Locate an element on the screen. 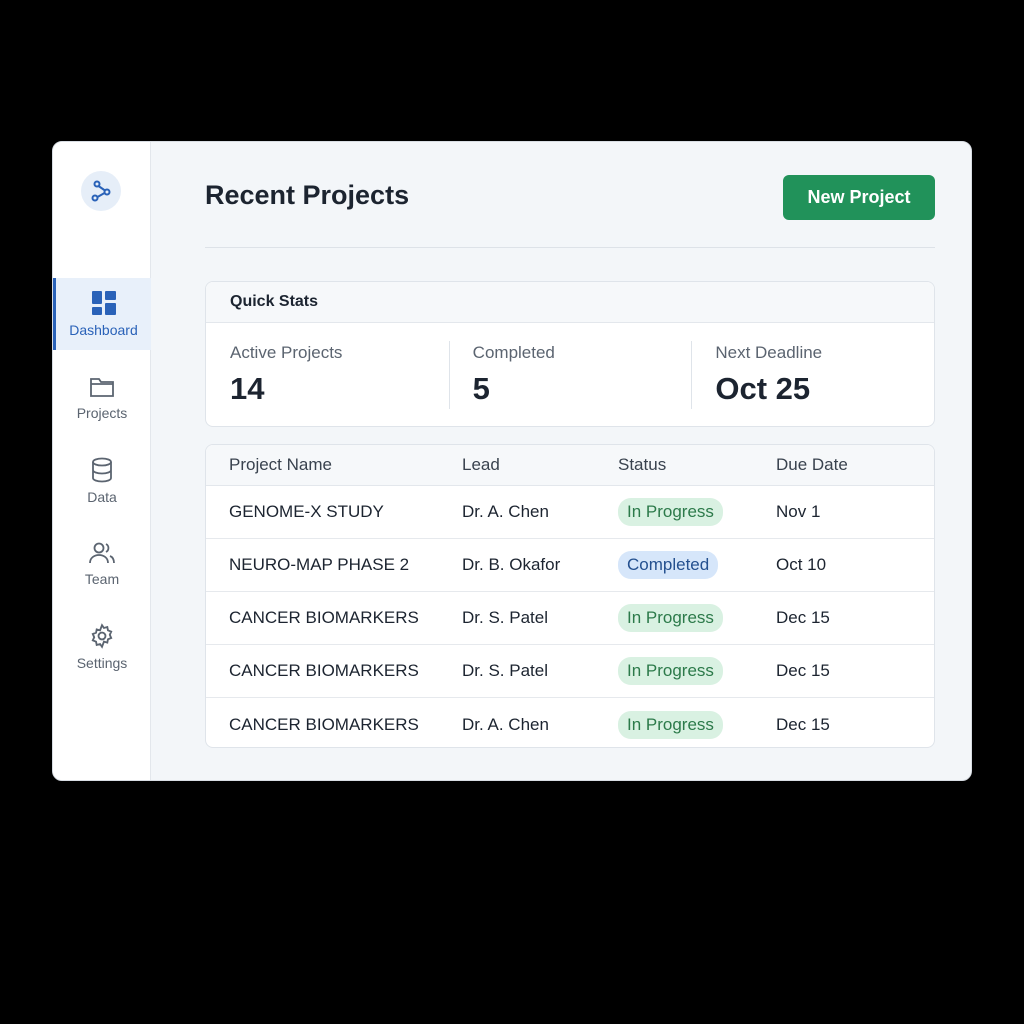 The height and width of the screenshot is (1024, 1024). page-title: Recent Projects is located at coordinates (307, 195).